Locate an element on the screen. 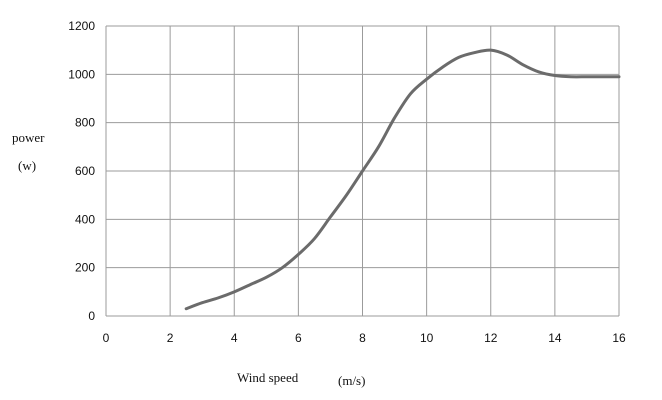  y-tick-label: 0 is located at coordinates (91, 316).